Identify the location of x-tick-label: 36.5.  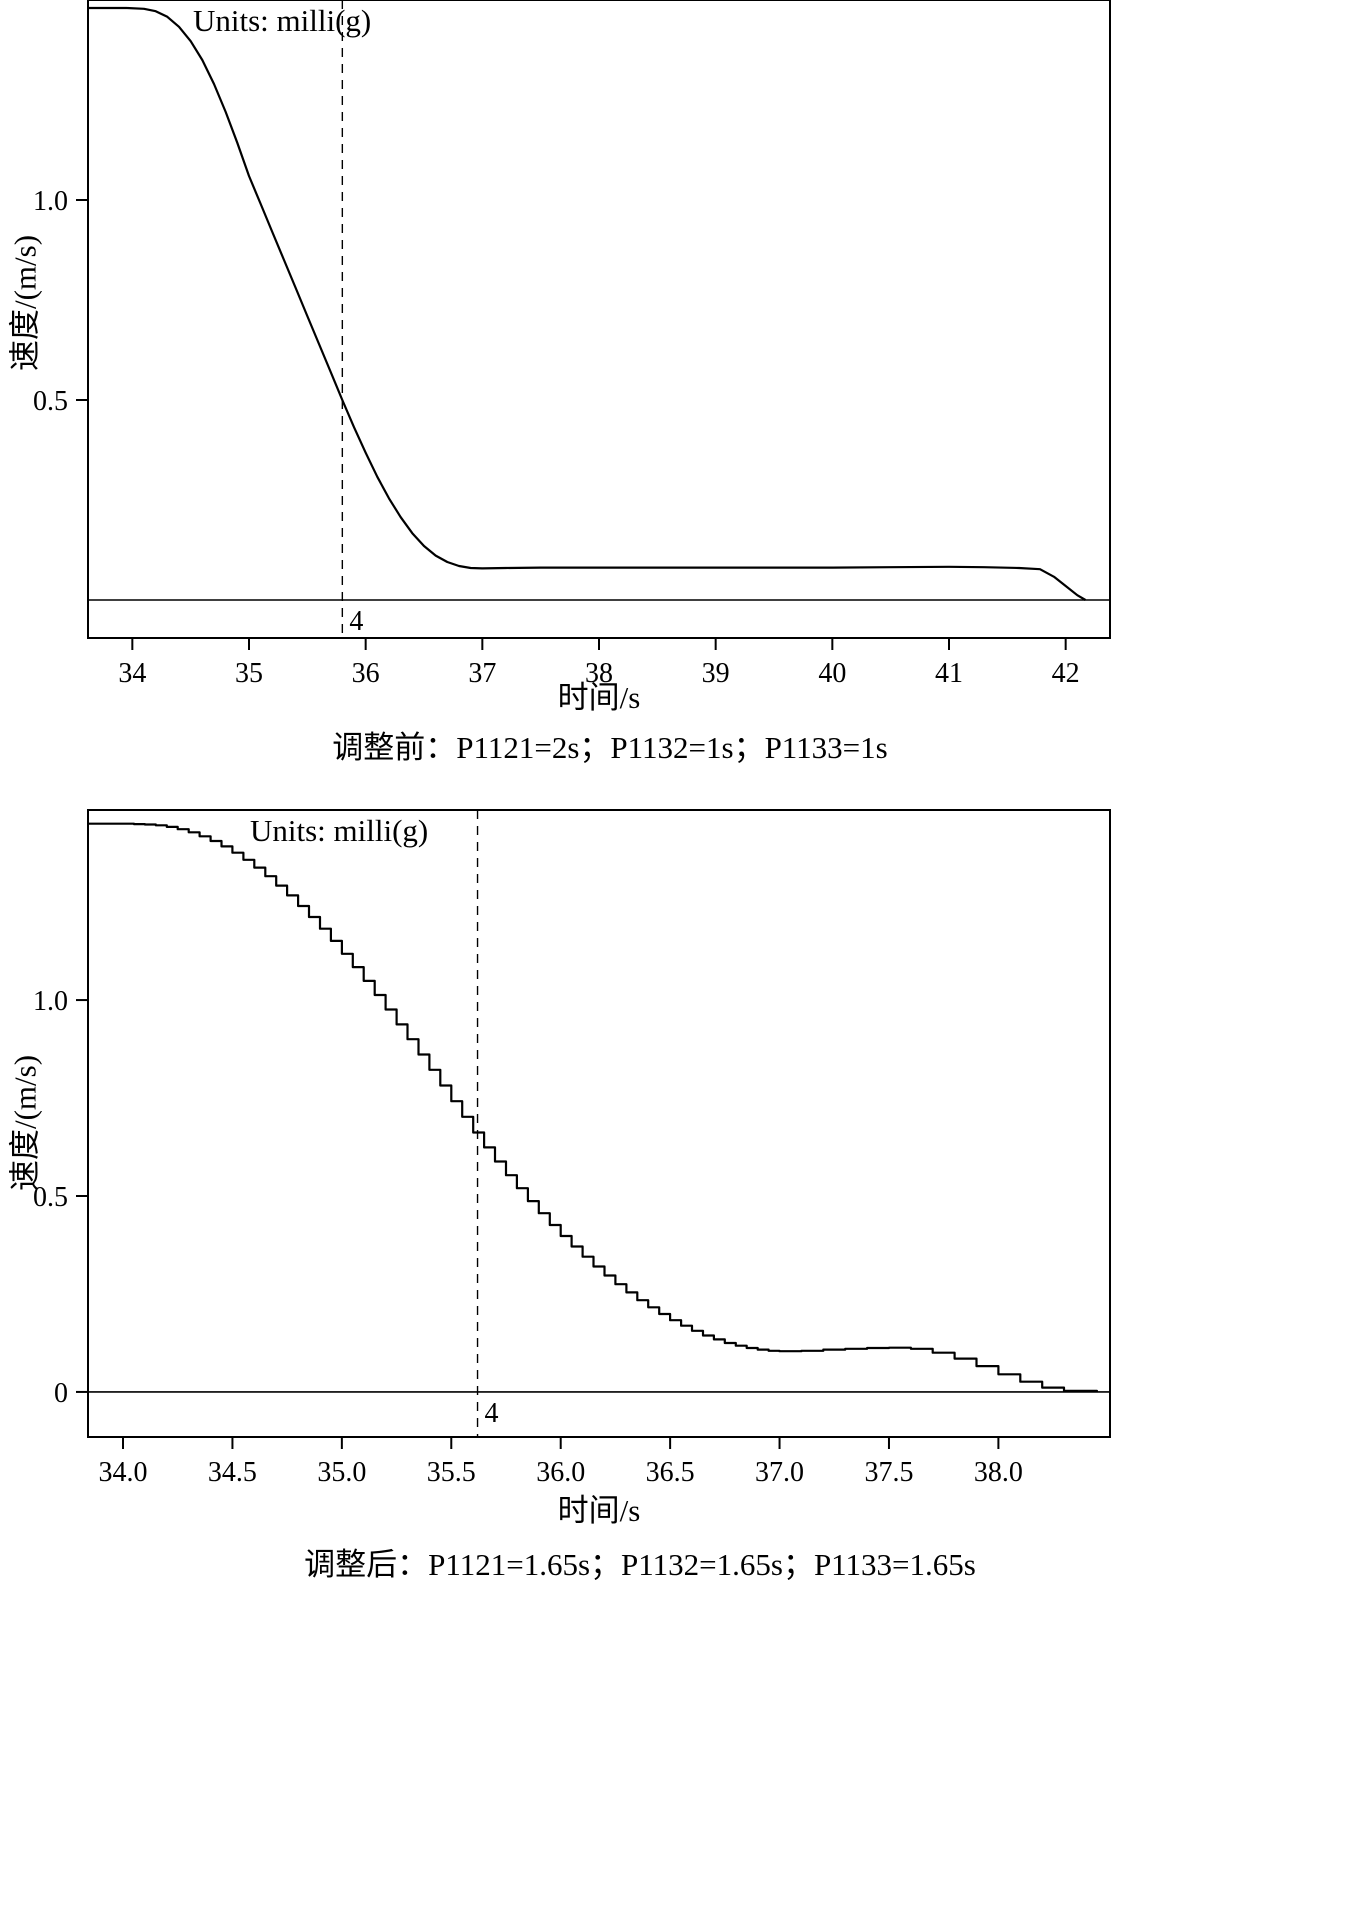
(670, 1472).